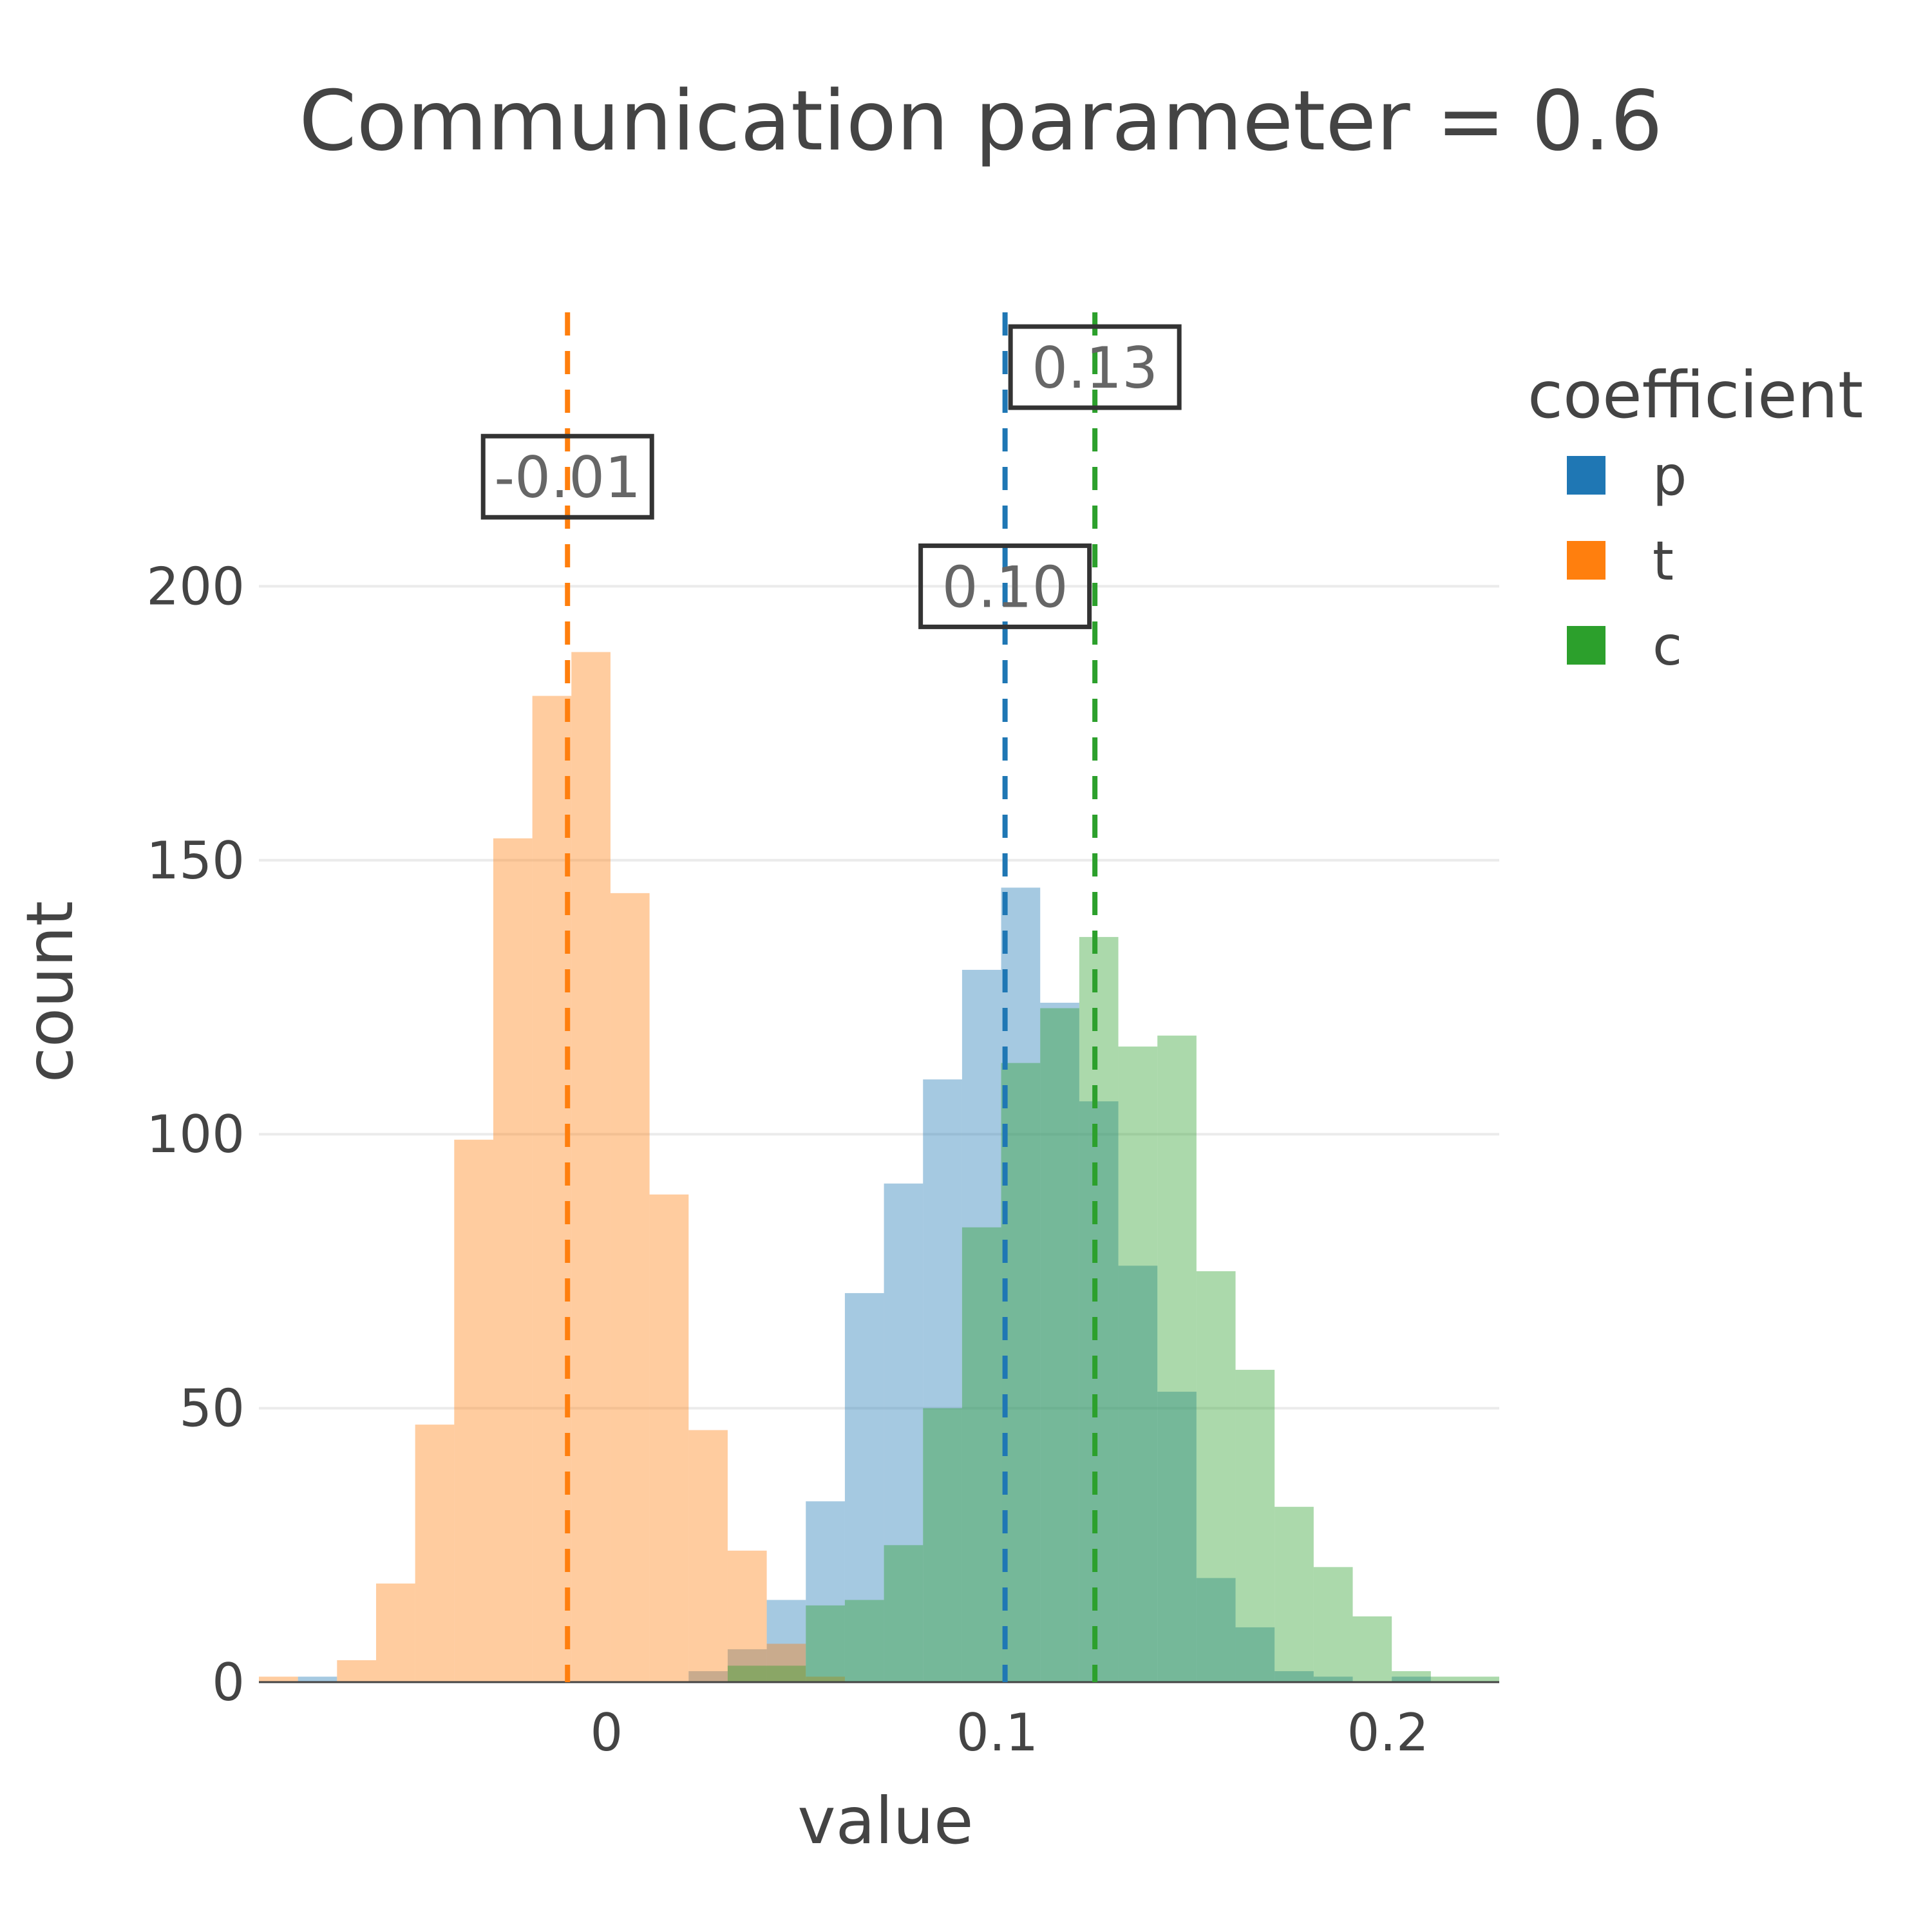  What do you see at coordinates (981, 121) in the screenshot?
I see `chart-title: Communication parameter = 0.6` at bounding box center [981, 121].